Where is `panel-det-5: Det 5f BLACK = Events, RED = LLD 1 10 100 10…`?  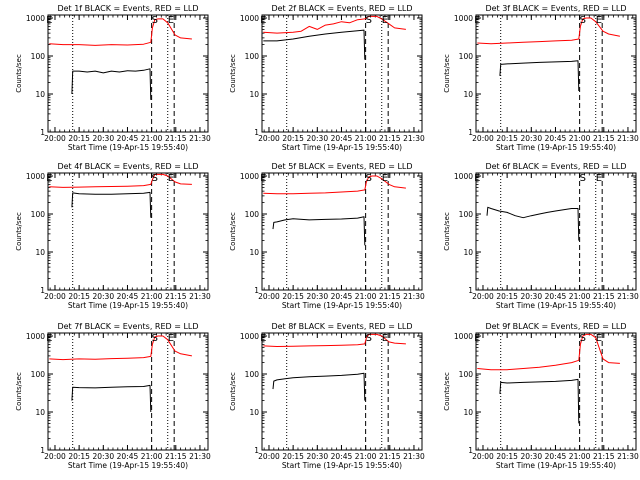 panel-det-5: Det 5f BLACK = Events, RED = LLD 1 10 100 10… is located at coordinates (327, 236).